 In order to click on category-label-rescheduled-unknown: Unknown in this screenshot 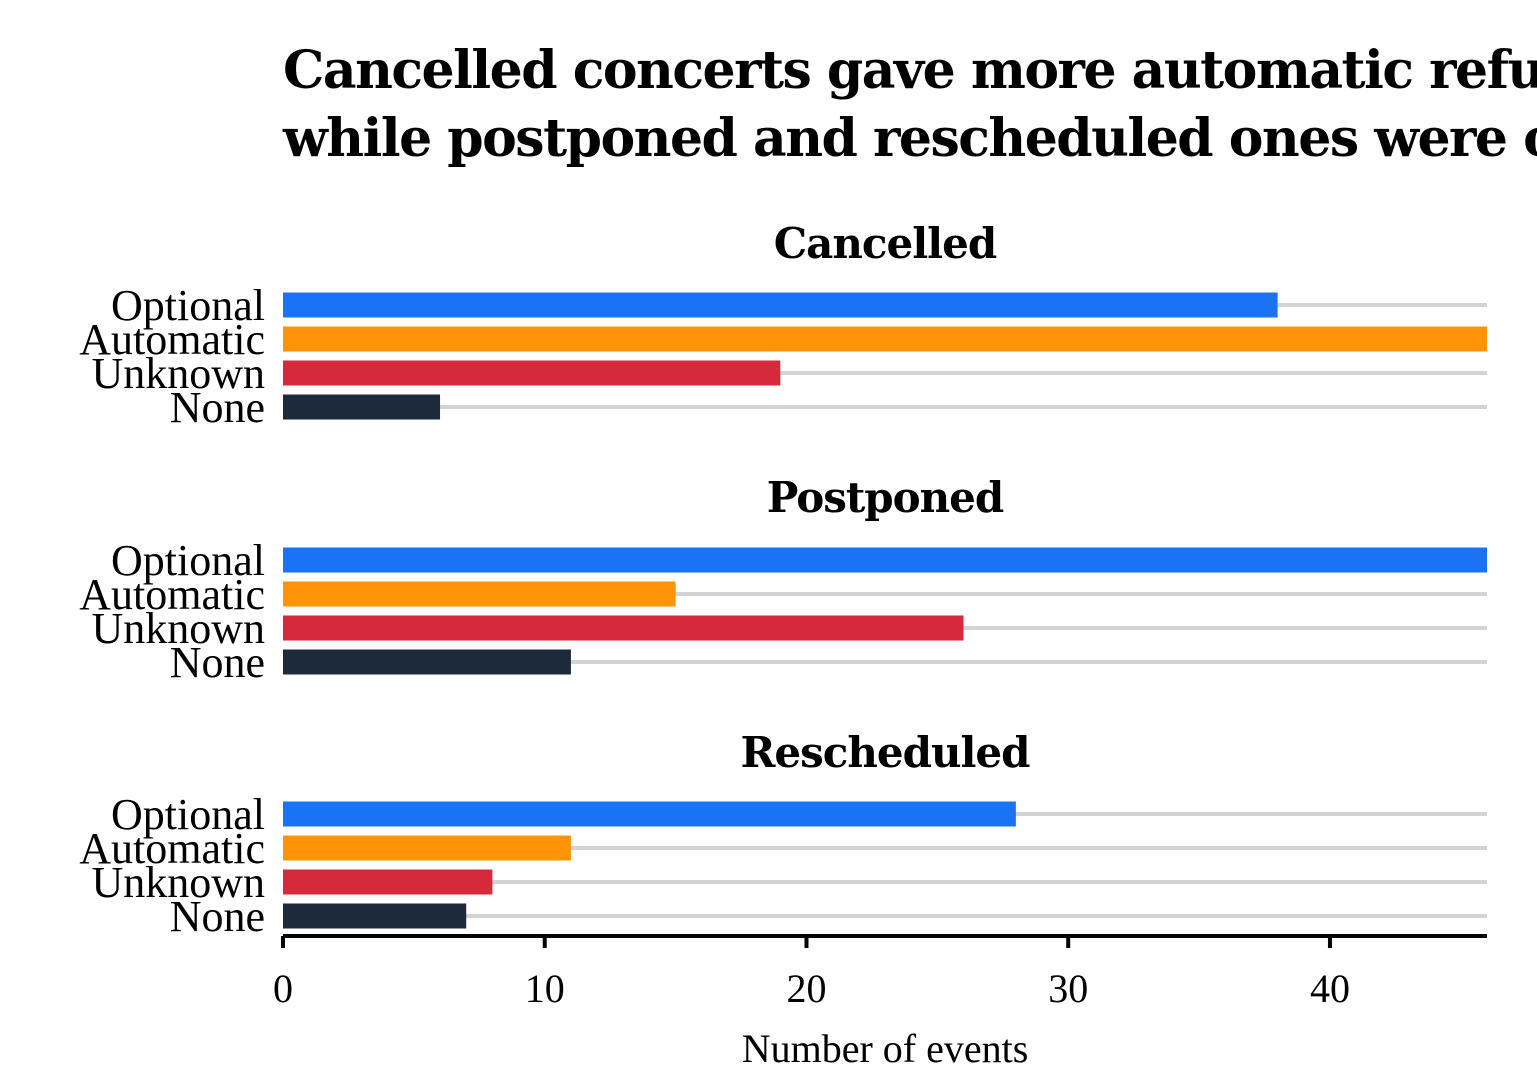, I will do `click(178, 882)`.